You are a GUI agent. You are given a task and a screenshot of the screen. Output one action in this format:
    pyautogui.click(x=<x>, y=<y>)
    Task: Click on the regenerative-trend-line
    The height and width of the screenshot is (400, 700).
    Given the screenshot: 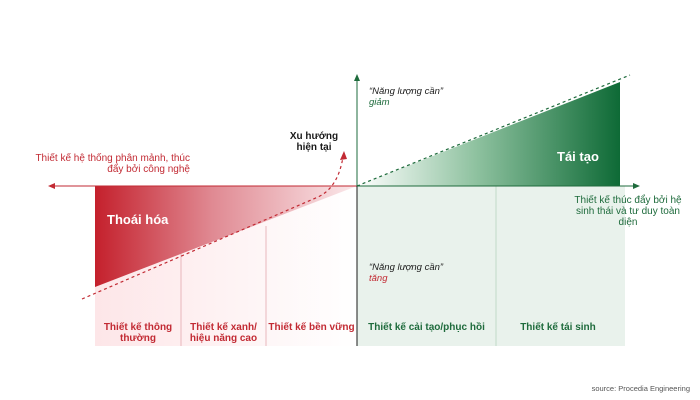 What is the action you would take?
    pyautogui.click(x=493, y=130)
    